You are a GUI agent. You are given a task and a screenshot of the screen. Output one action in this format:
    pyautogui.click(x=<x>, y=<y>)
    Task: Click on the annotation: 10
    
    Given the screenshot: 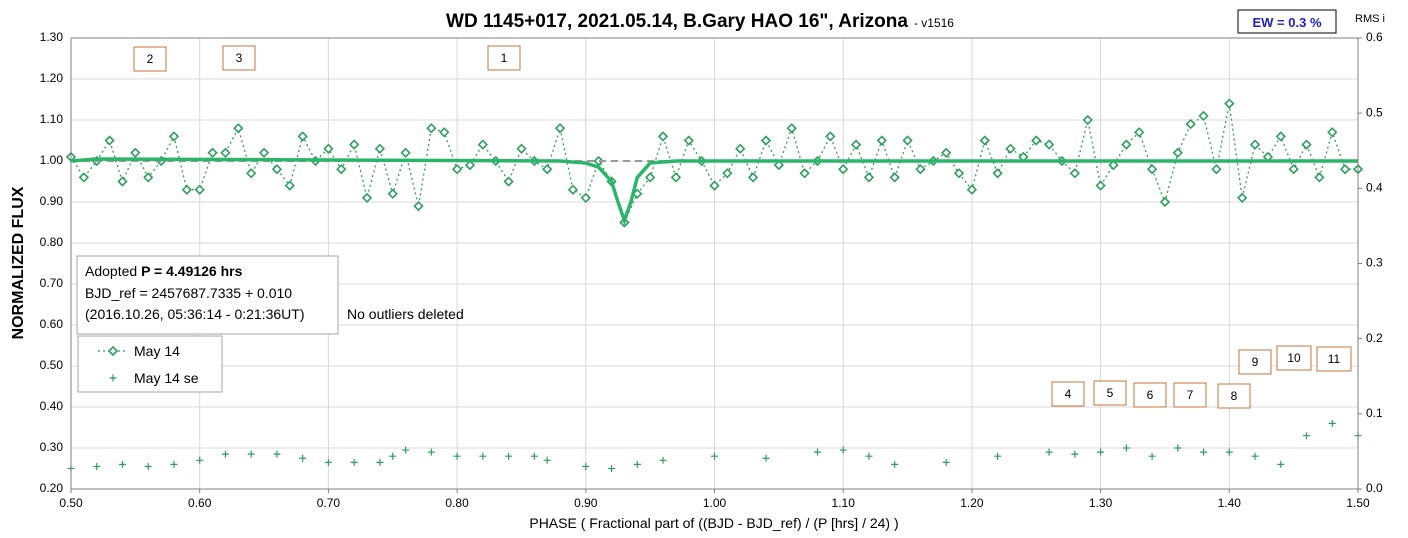 What is the action you would take?
    pyautogui.click(x=1294, y=358)
    